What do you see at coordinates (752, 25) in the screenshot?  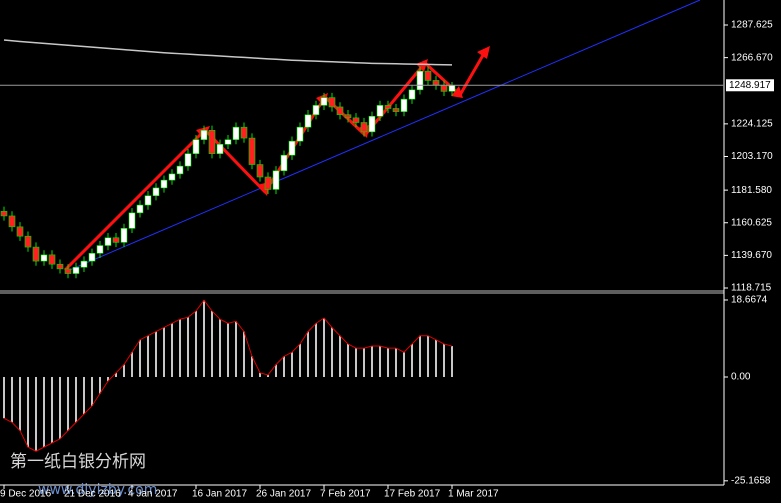 I see `y-tick-label: 1287.625` at bounding box center [752, 25].